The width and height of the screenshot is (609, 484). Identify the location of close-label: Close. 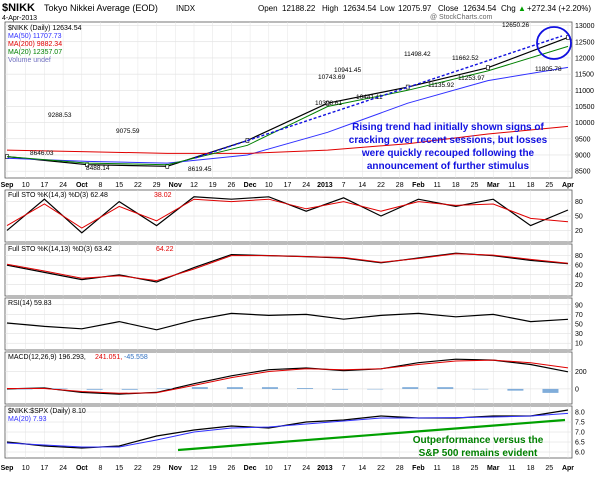
(448, 8).